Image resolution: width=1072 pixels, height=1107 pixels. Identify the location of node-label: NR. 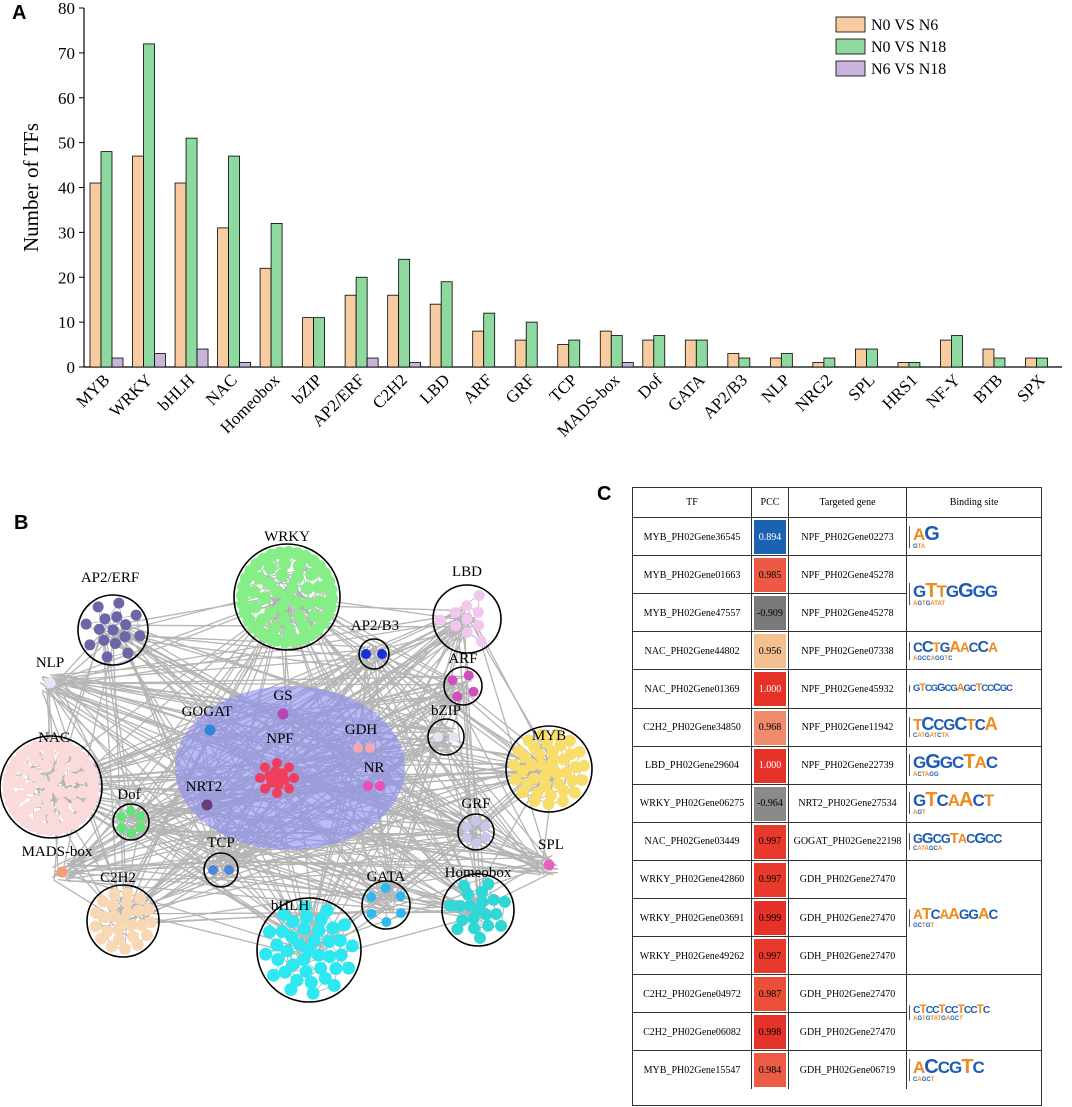
(374, 768).